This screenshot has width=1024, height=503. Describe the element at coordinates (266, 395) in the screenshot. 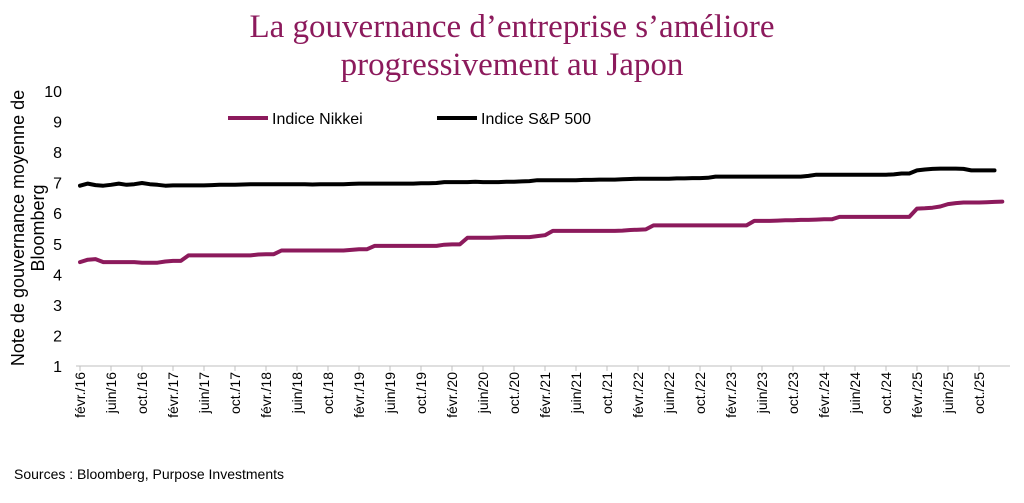

I see `x-tick-label: févr./18` at that location.